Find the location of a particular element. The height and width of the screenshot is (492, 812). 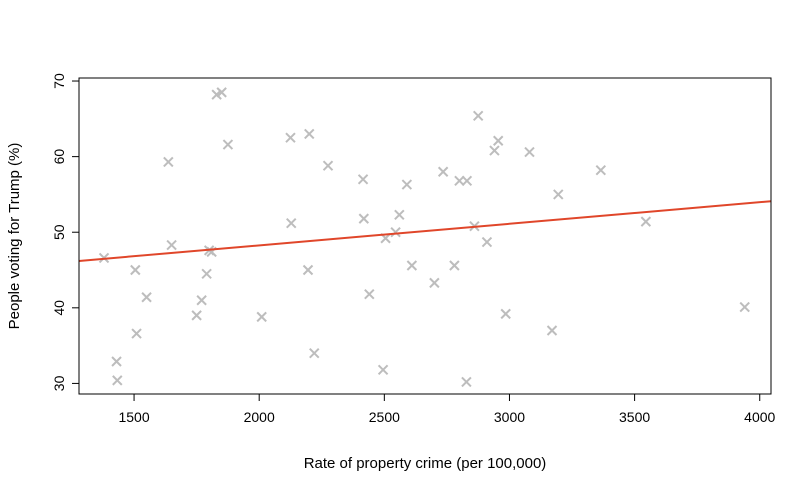

y-tick-label: 60 is located at coordinates (59, 157).